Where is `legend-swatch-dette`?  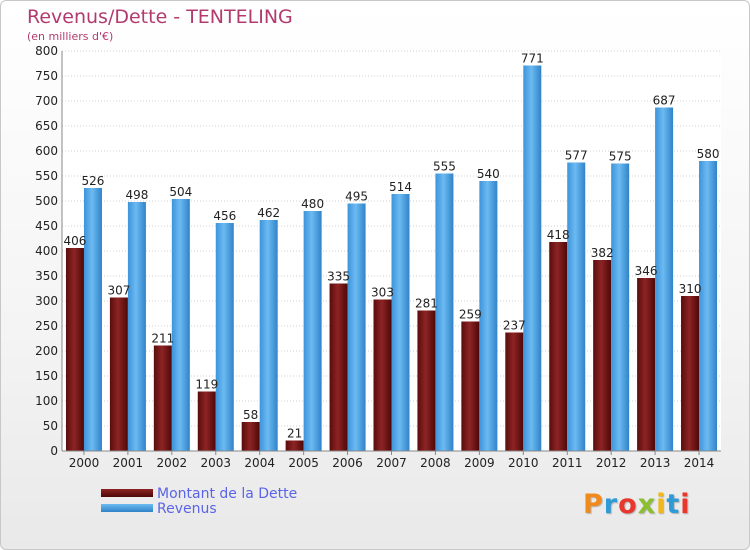
legend-swatch-dette is located at coordinates (127, 493).